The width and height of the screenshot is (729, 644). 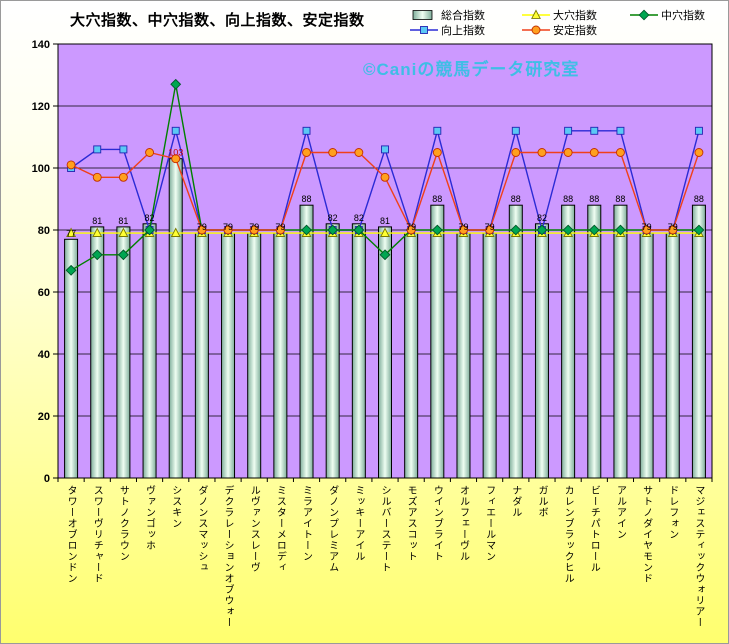 What do you see at coordinates (424, 29) in the screenshot?
I see `legend-swatch-square` at bounding box center [424, 29].